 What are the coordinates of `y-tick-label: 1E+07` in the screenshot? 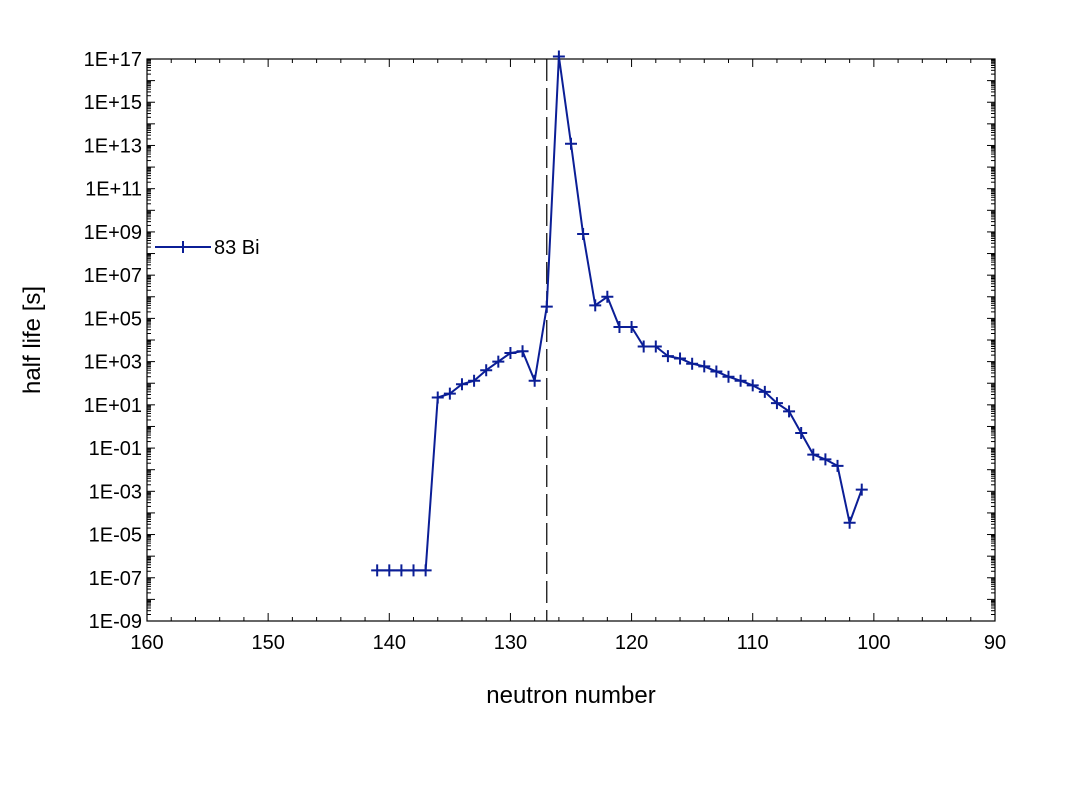 It's located at (113, 276).